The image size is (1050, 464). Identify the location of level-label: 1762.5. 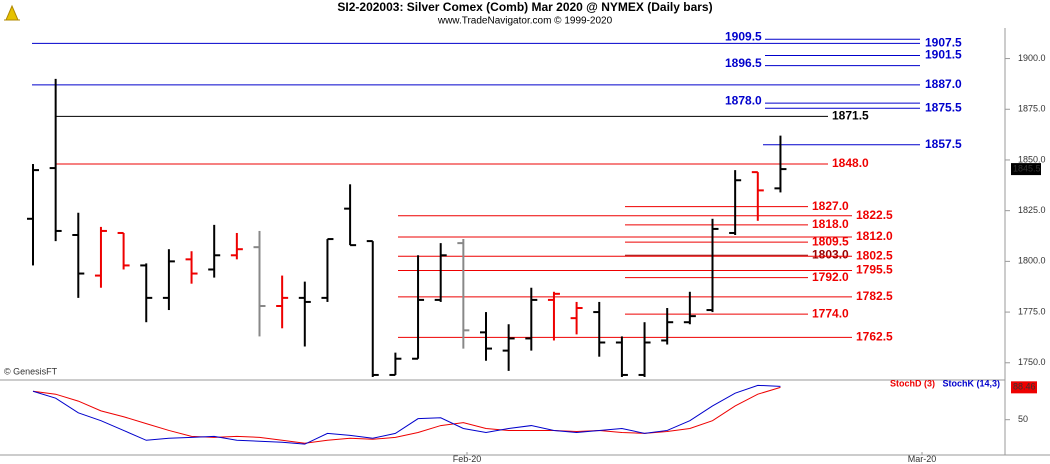
(874, 337).